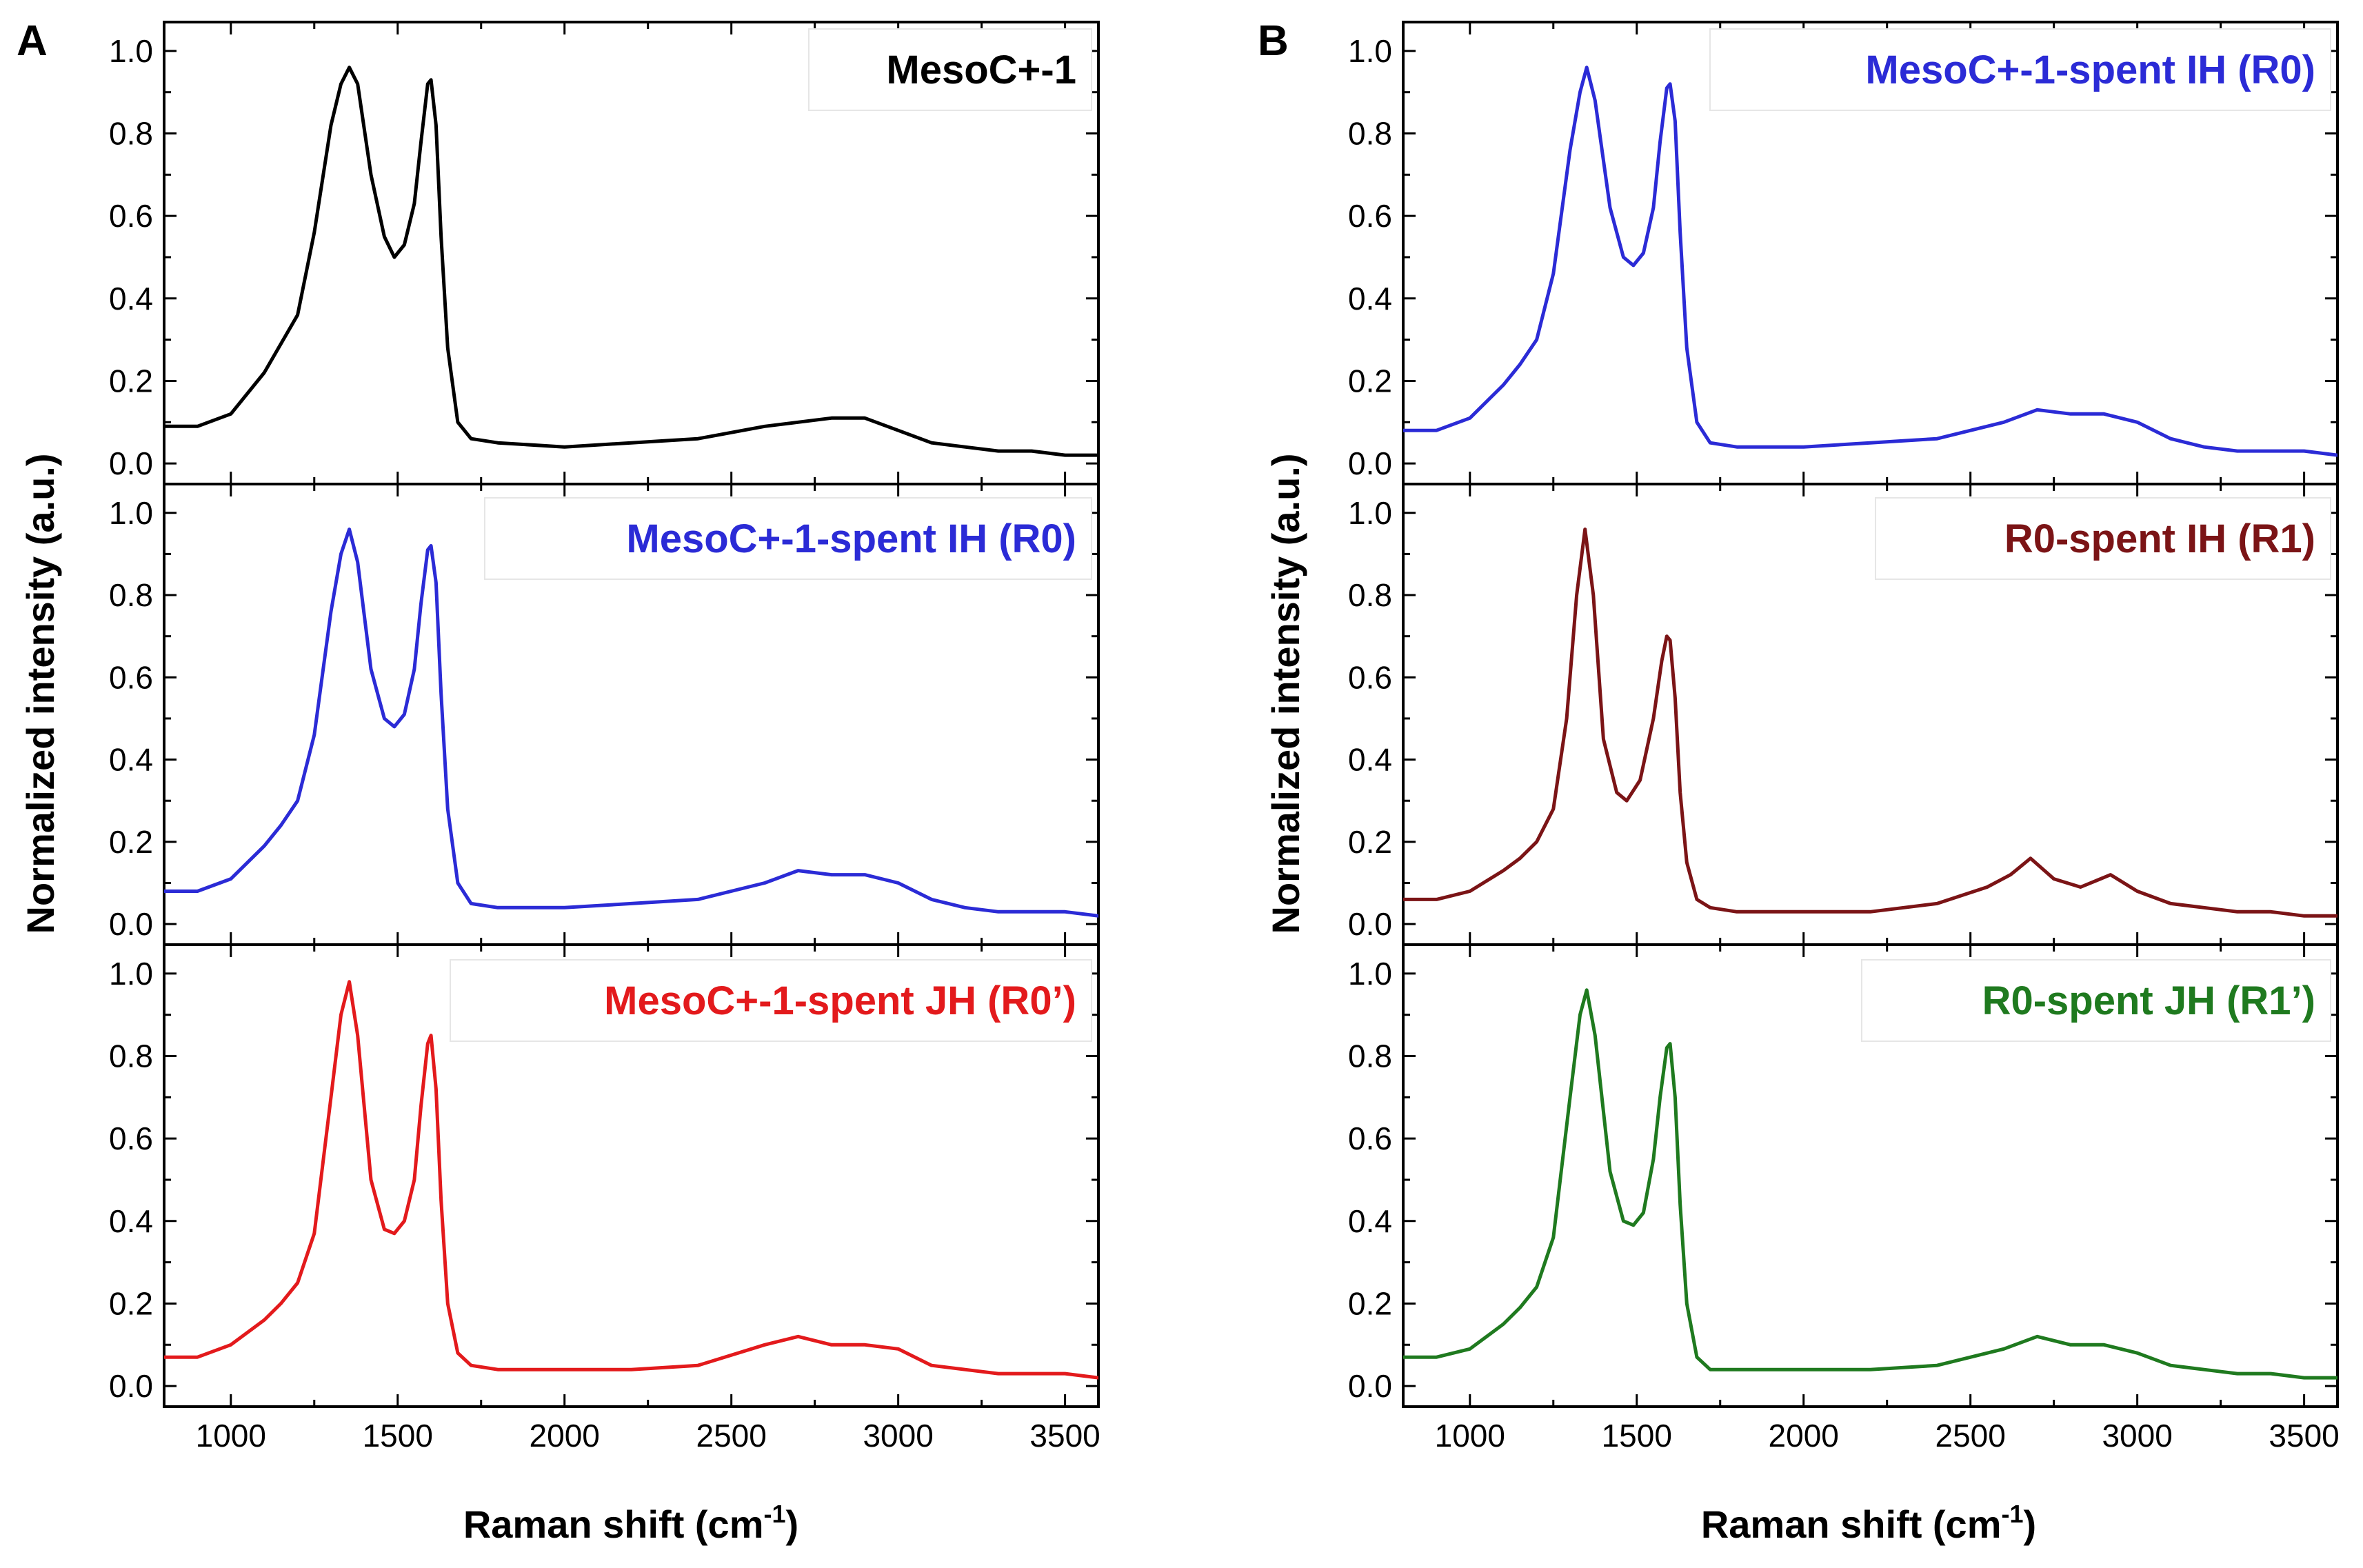  Describe the element at coordinates (565, 1436) in the screenshot. I see `panel-a-plot-3-xtick-label: 2000` at that location.